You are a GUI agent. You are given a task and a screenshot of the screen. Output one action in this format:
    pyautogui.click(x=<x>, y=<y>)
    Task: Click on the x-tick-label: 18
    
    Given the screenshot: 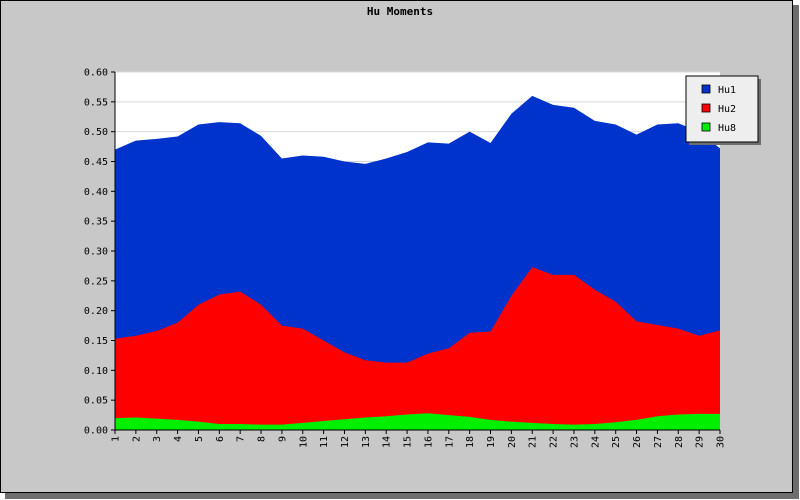 What is the action you would take?
    pyautogui.click(x=470, y=442)
    